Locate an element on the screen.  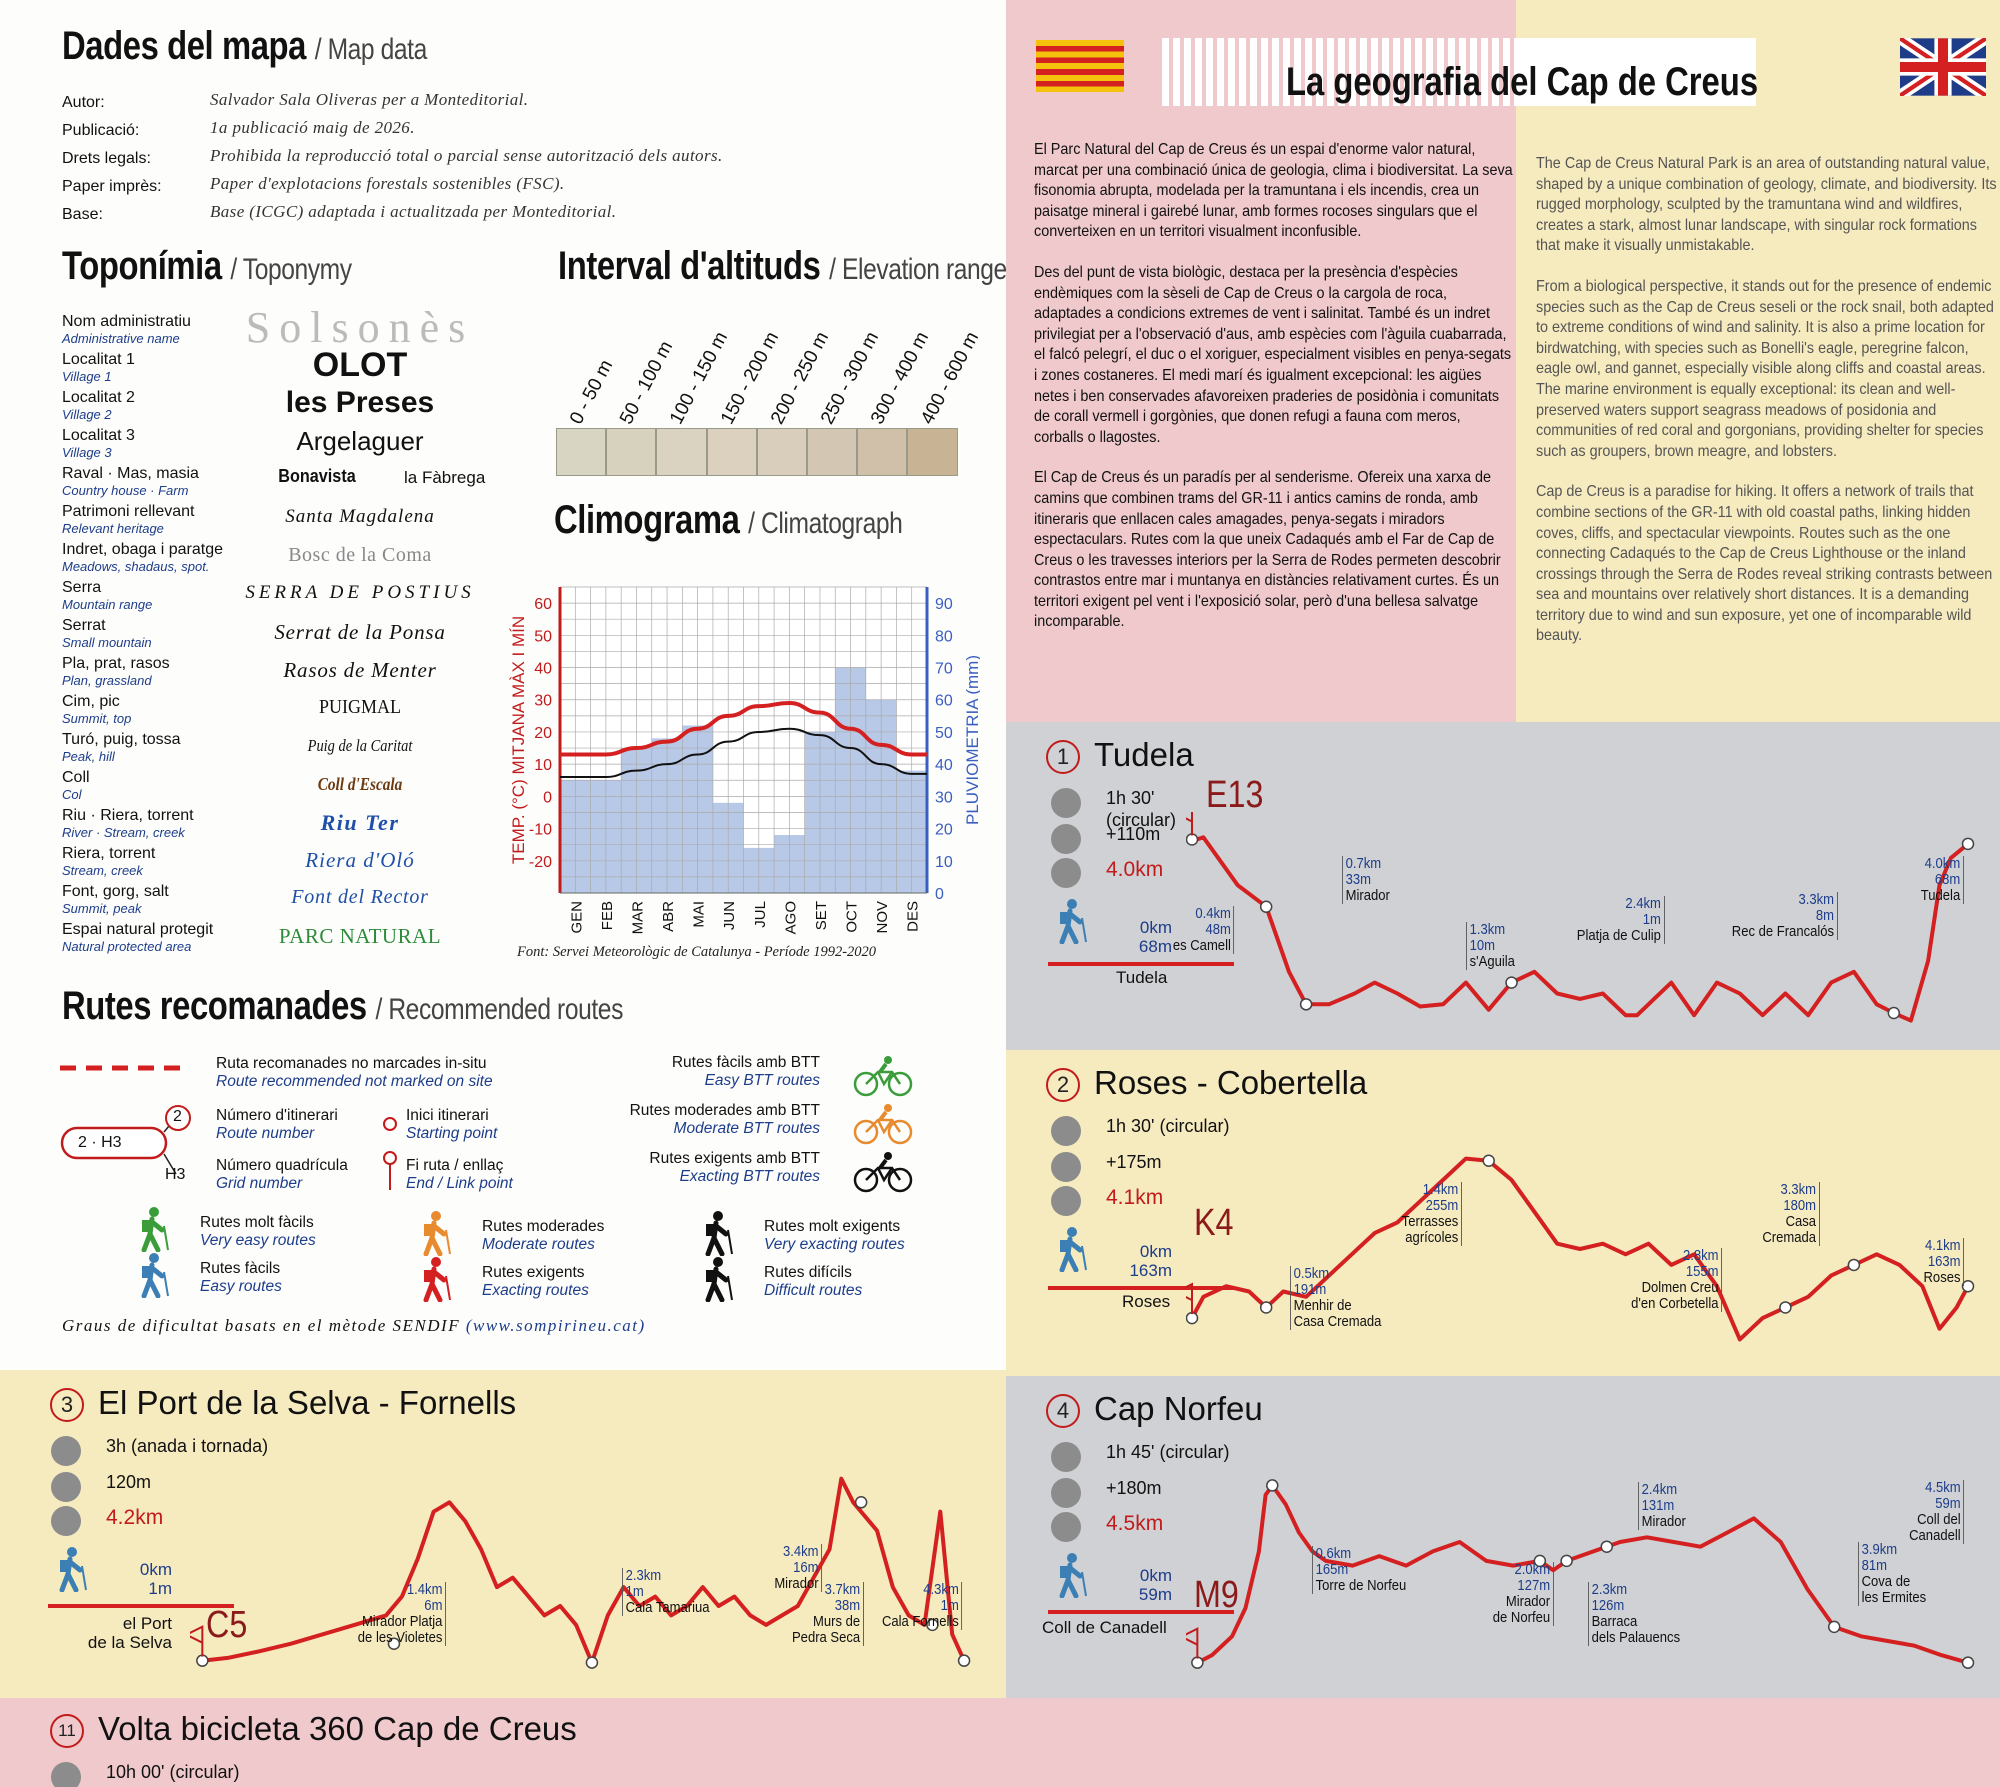
route-name: Cap Norfeu is located at coordinates (1178, 1408).